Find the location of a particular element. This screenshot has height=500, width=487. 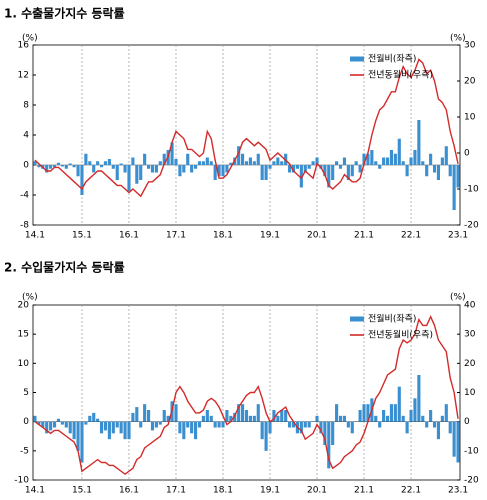

y-tick-label: 5 is located at coordinates (26, 393).